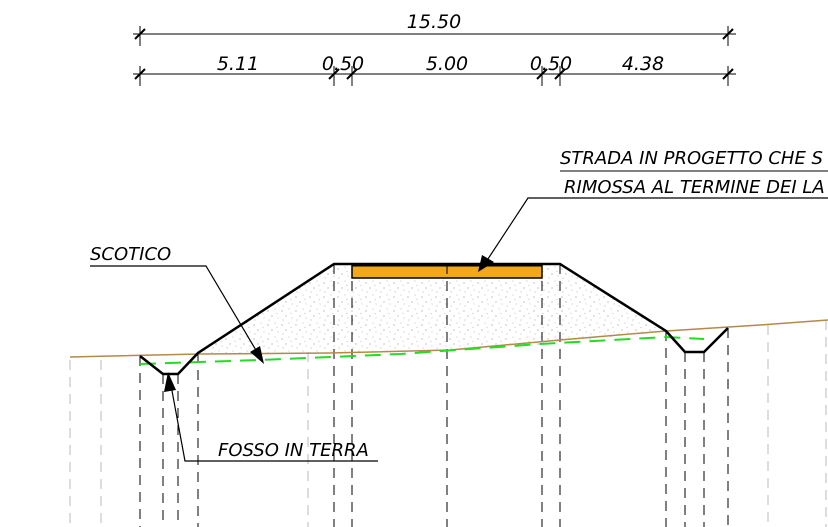 The image size is (828, 527). What do you see at coordinates (653, 234) in the screenshot?
I see `road-leader` at bounding box center [653, 234].